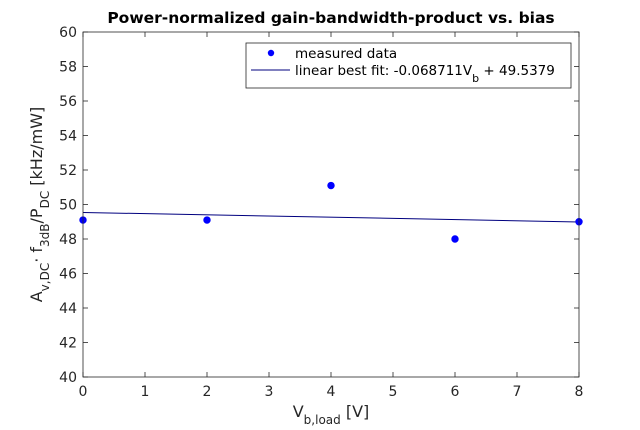  I want to click on x-tick-label: 5, so click(393, 392).